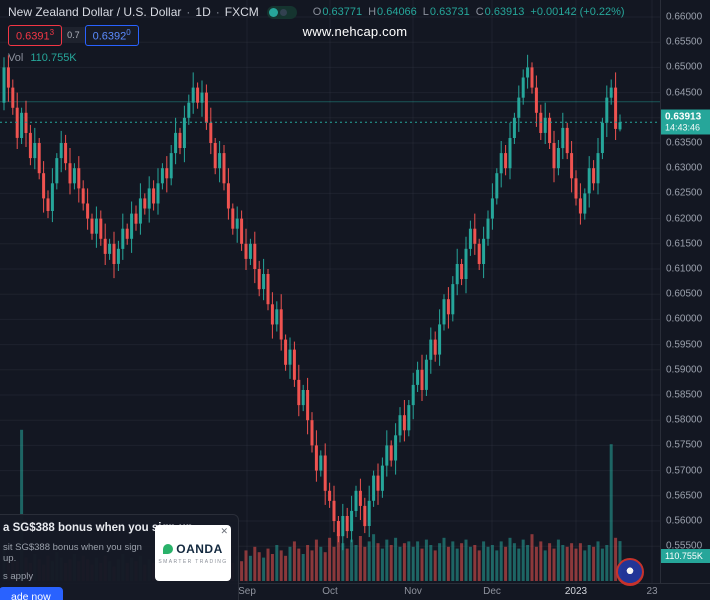 The height and width of the screenshot is (600, 710). What do you see at coordinates (330, 591) in the screenshot?
I see `time-axis-label: Oct` at bounding box center [330, 591].